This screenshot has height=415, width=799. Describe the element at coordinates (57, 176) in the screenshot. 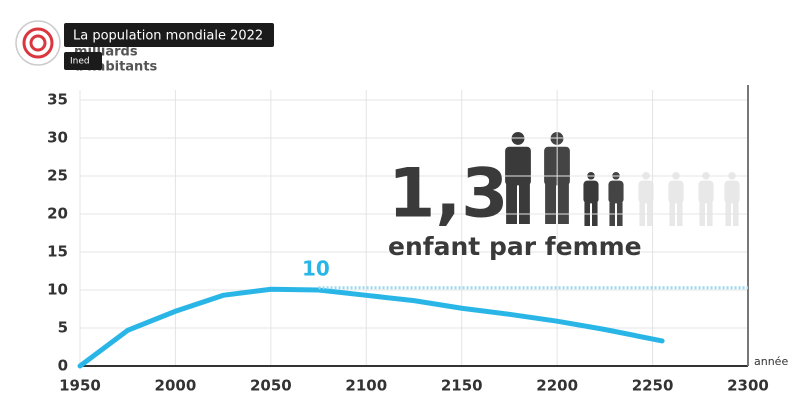

I see `y-tick-label: 25` at that location.